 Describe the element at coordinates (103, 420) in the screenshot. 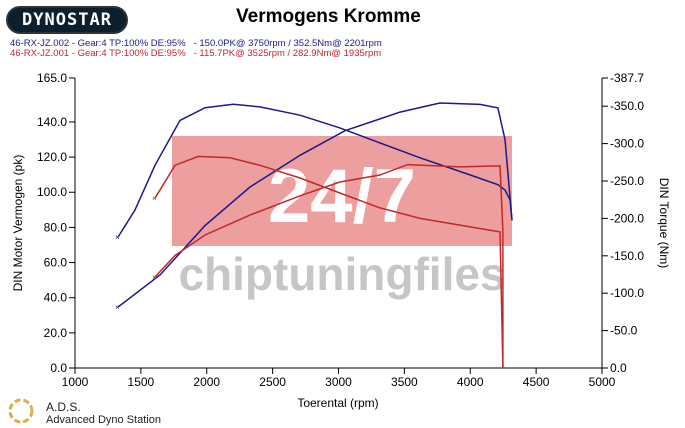

I see `footer-subtitle: Advanced Dyno Station` at that location.